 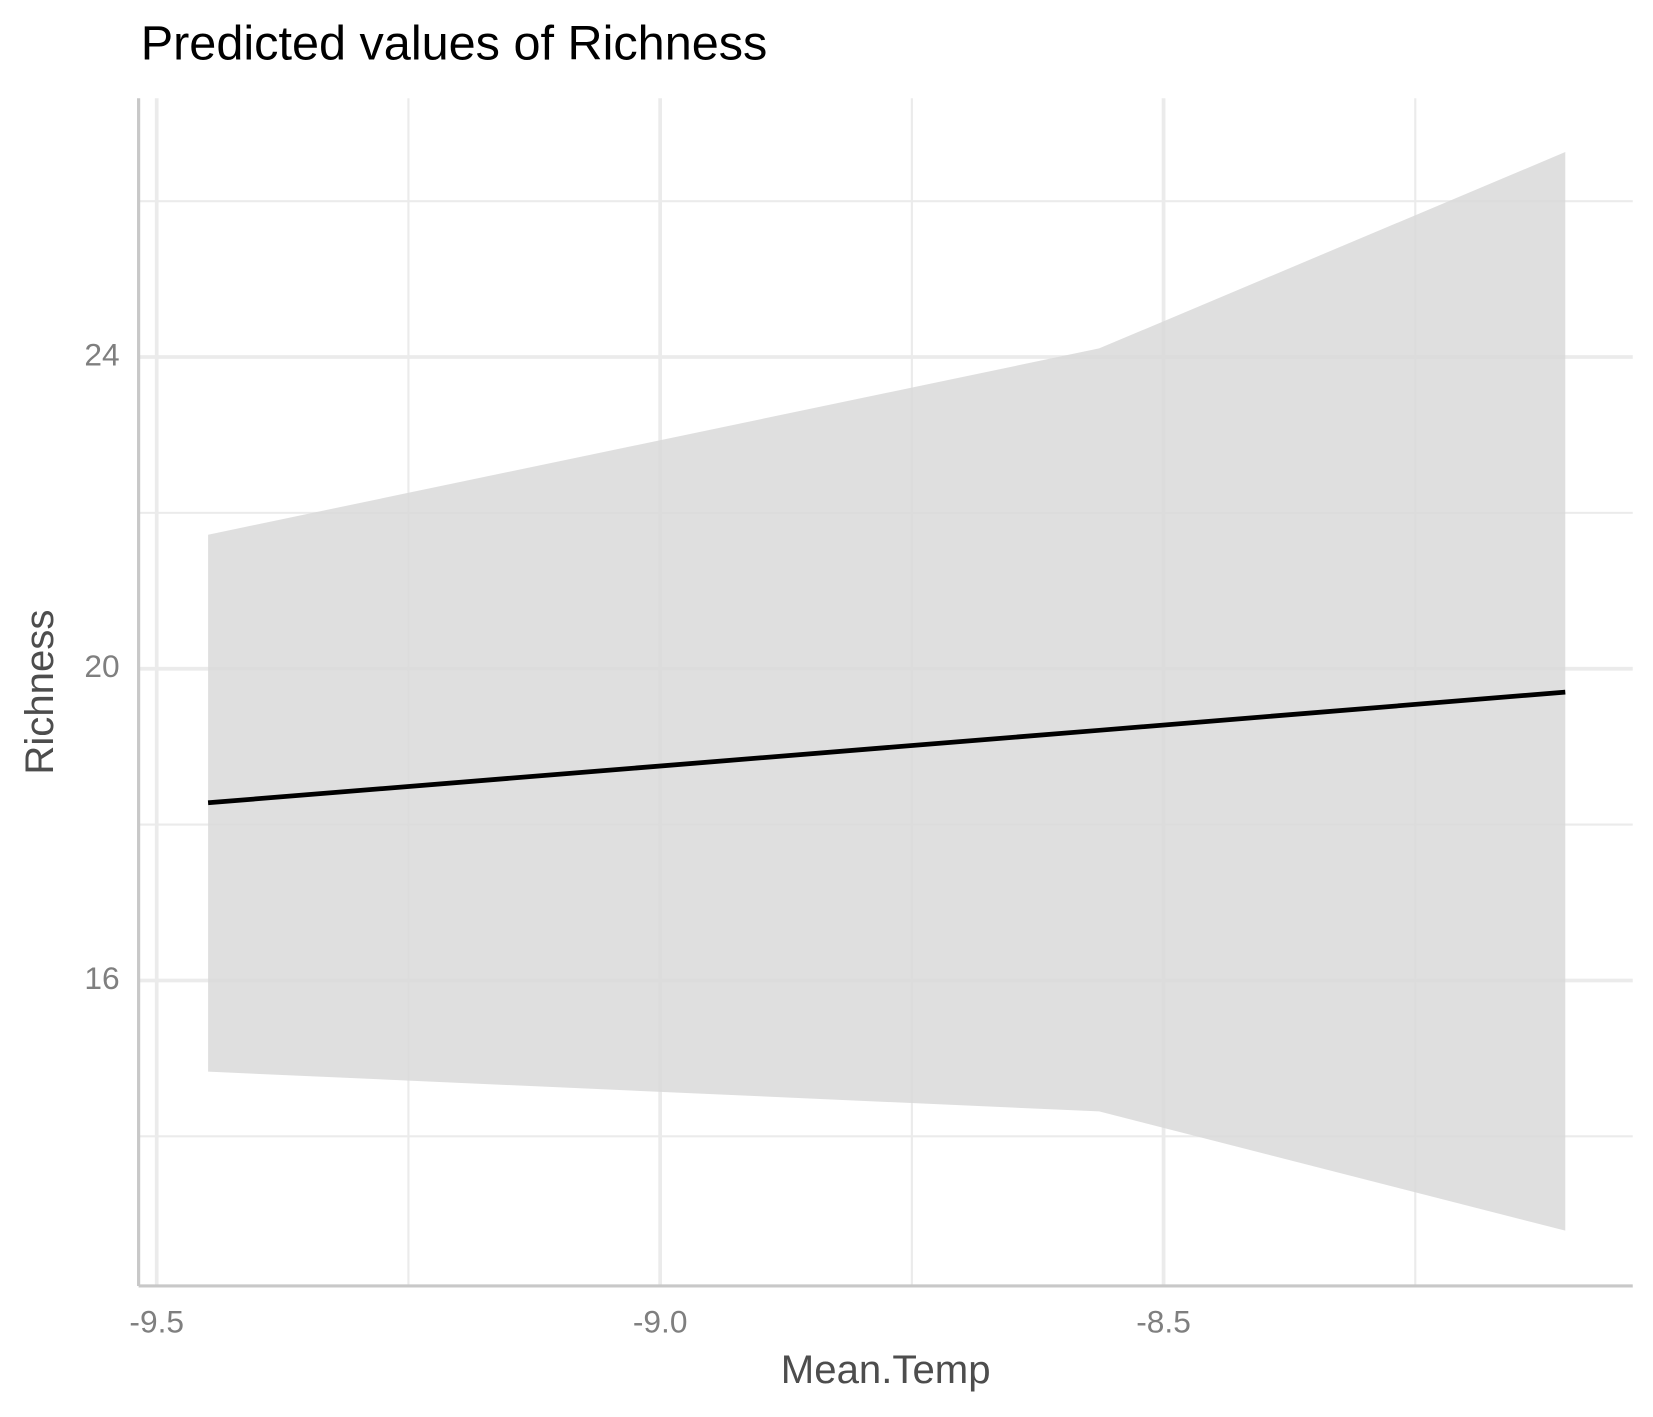 What do you see at coordinates (886, 1369) in the screenshot?
I see `x-axis-label: Mean.Temp` at bounding box center [886, 1369].